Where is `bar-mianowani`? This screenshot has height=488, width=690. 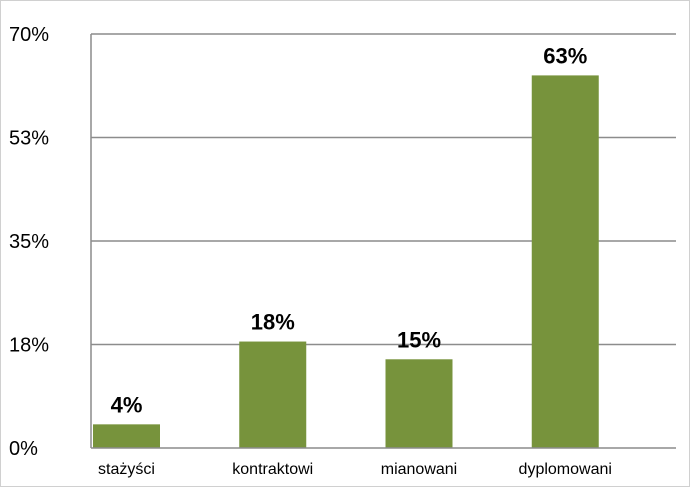 bar-mianowani is located at coordinates (419, 403).